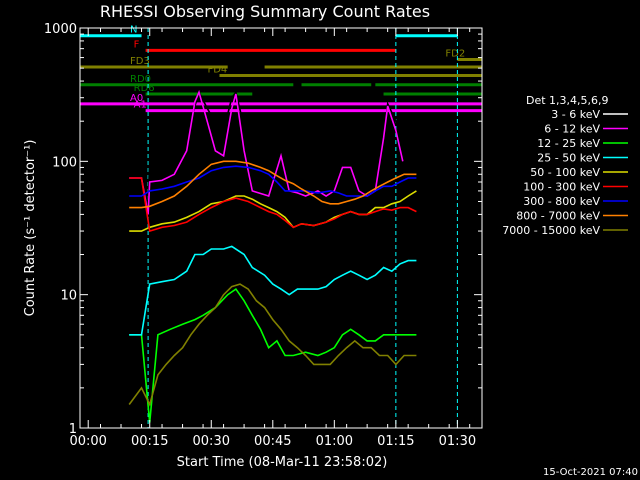 The image size is (640, 480). Describe the element at coordinates (140, 61) in the screenshot. I see `flag-label-fd3: FD3` at that location.